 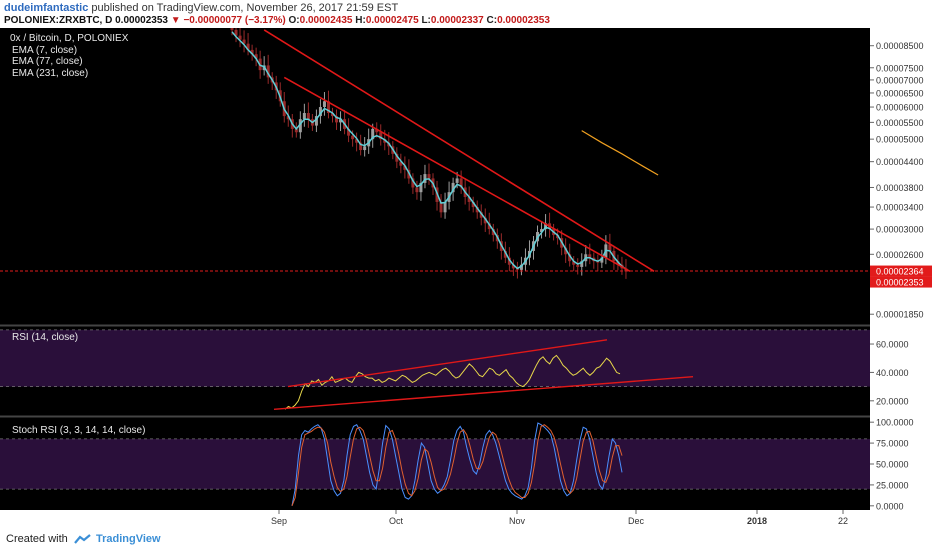 I want to click on last-price-badge, so click(x=901, y=282).